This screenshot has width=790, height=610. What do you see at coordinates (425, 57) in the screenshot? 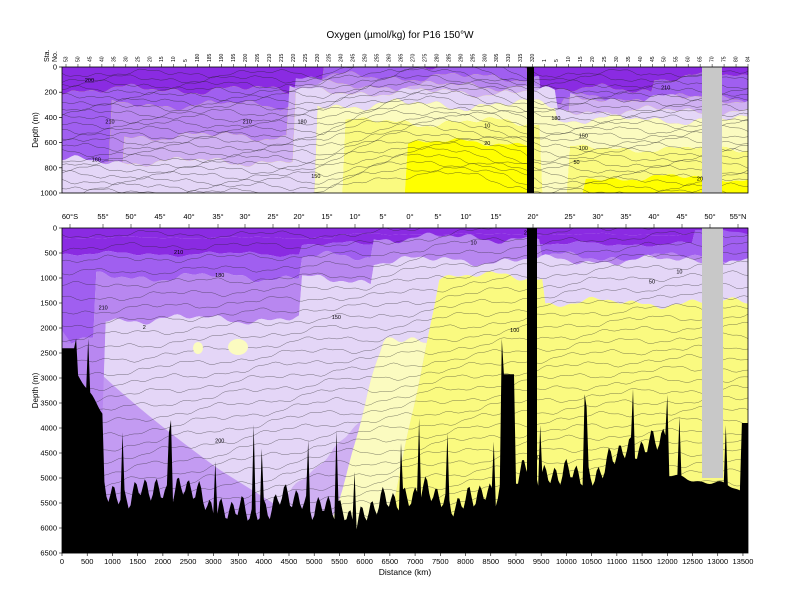
I see `station-number-label: 275` at bounding box center [425, 57].